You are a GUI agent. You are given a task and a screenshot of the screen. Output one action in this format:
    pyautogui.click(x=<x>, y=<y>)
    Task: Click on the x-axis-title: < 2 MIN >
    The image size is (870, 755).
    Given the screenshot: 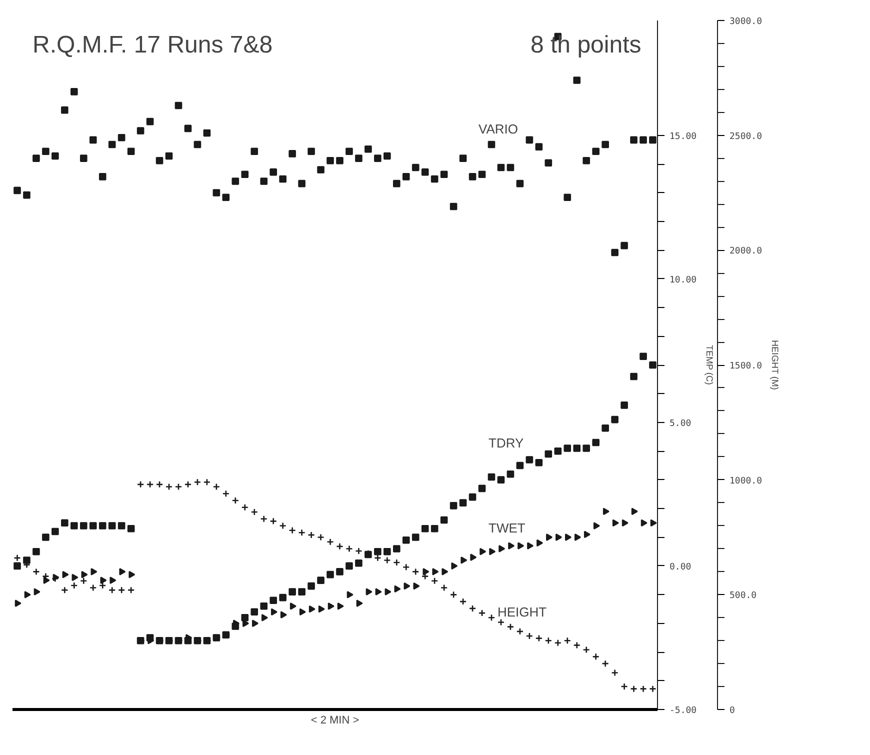 What is the action you would take?
    pyautogui.click(x=335, y=720)
    